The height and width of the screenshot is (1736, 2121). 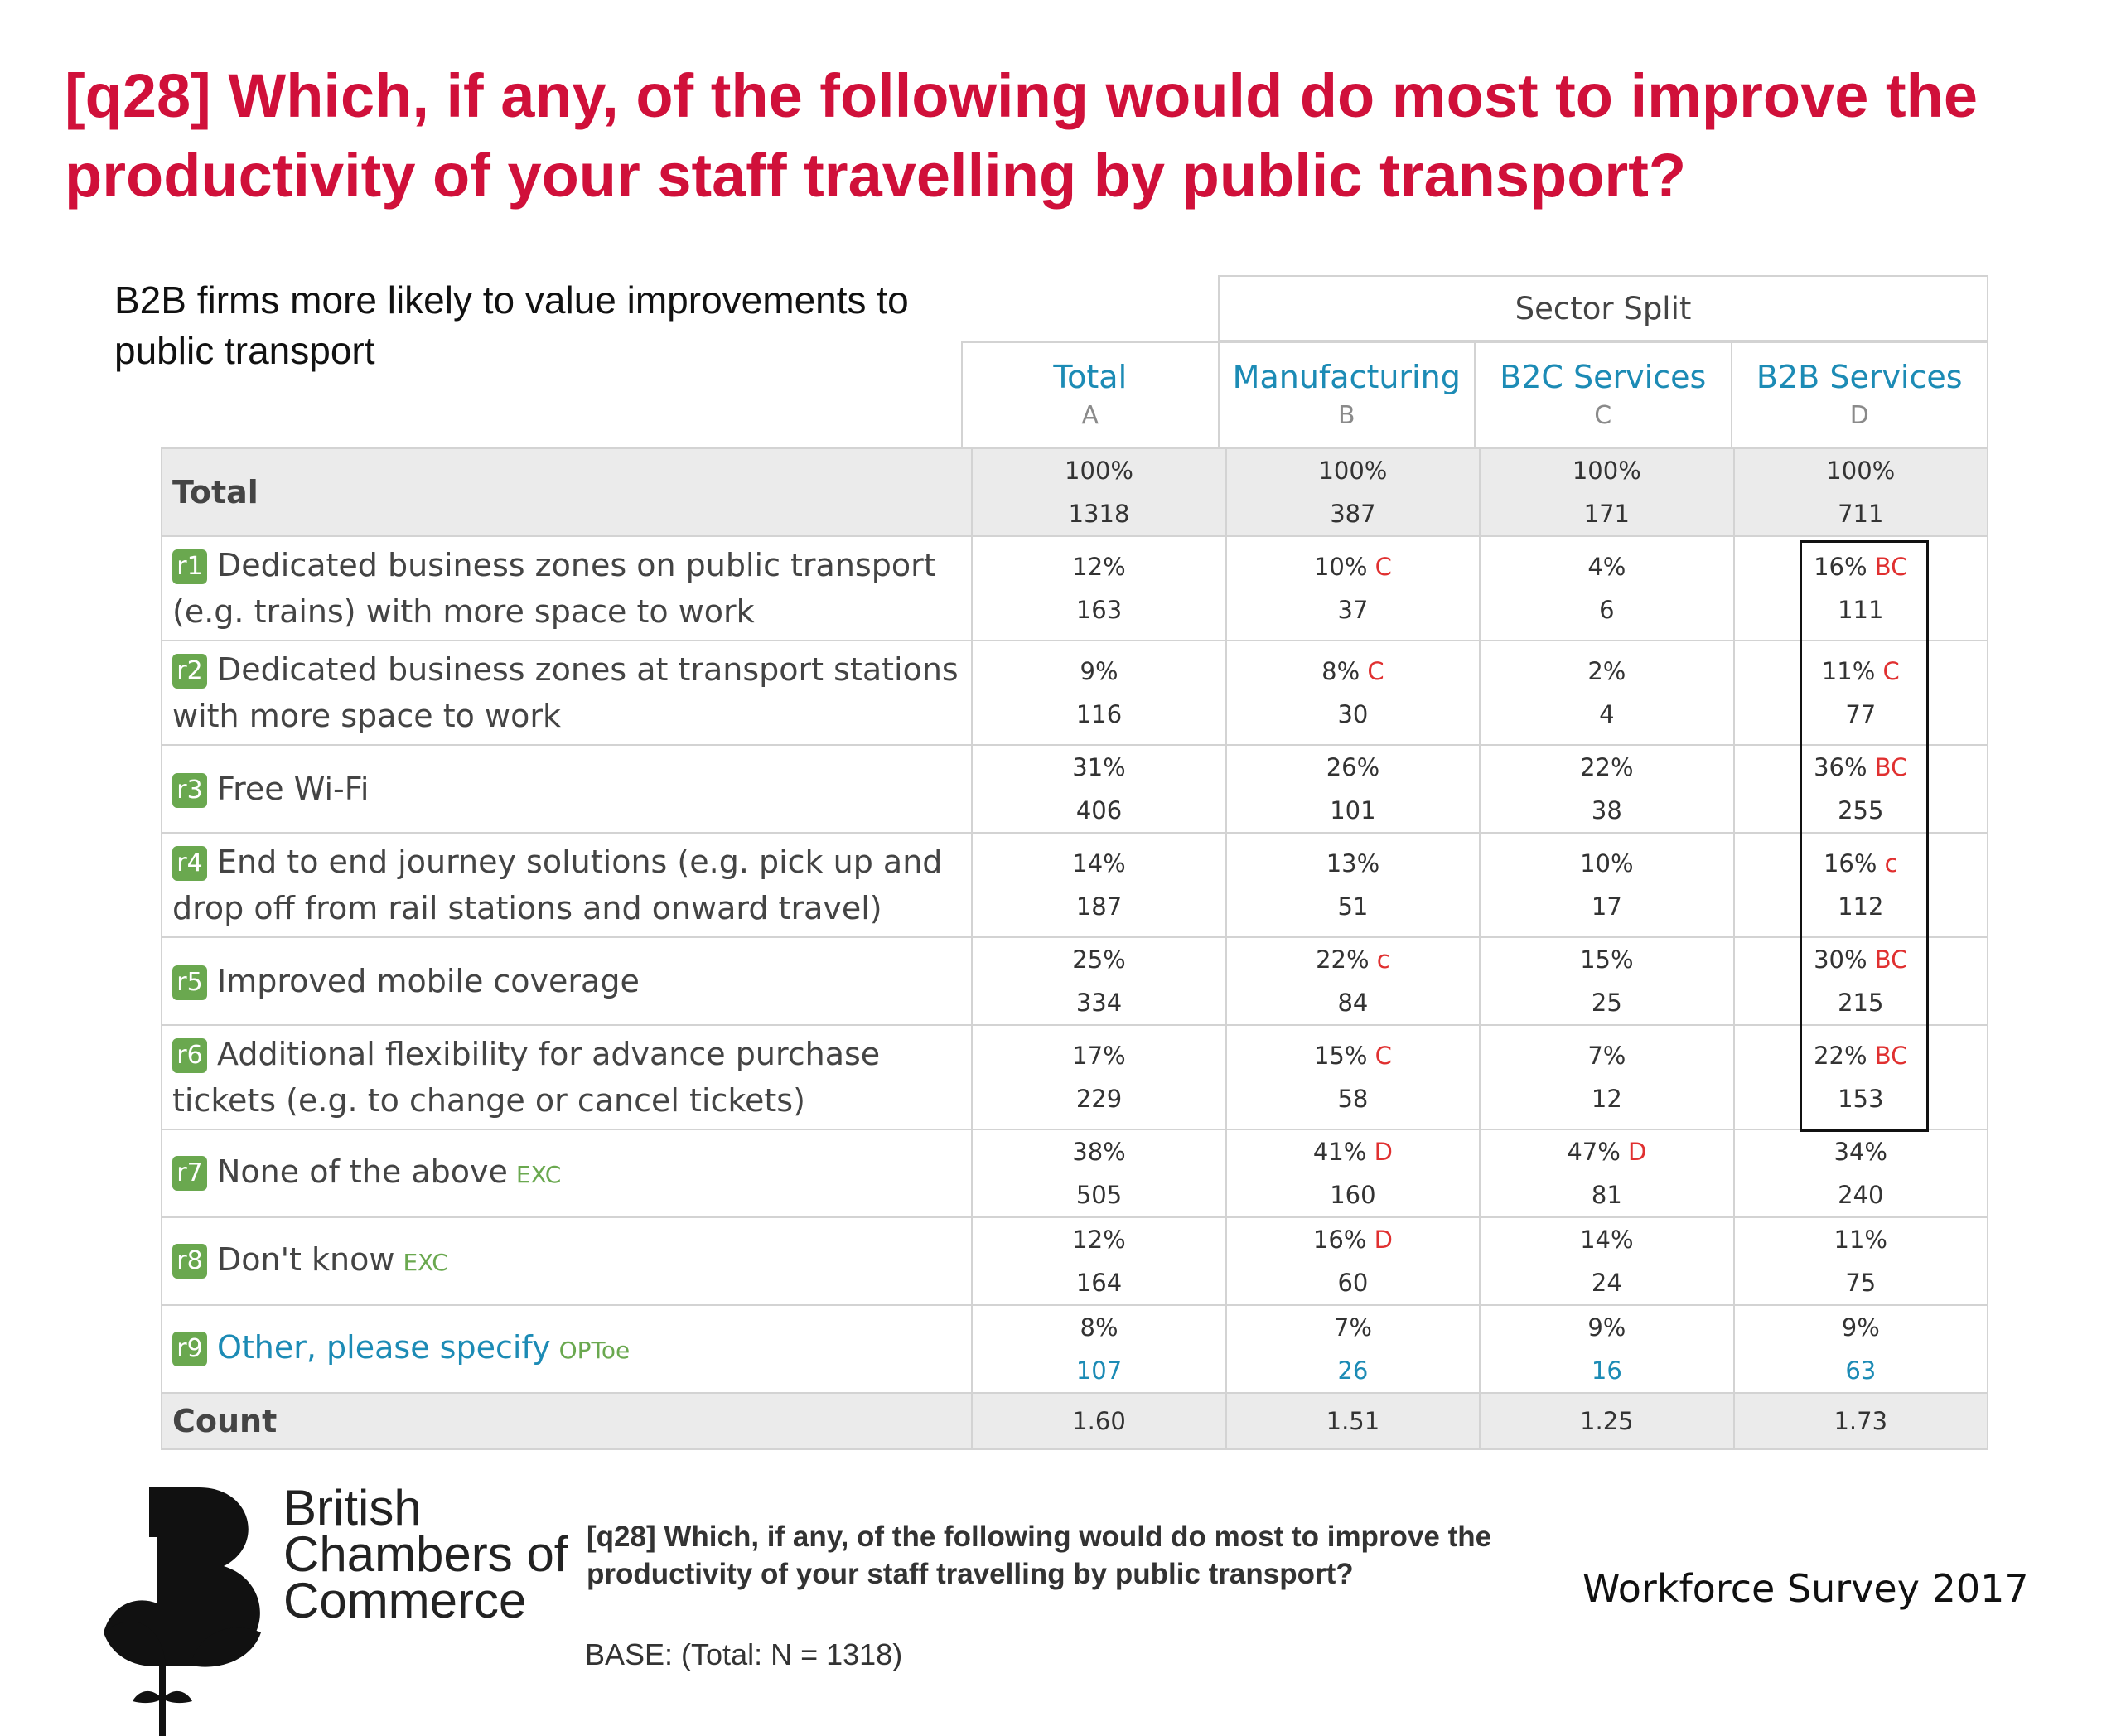 I want to click on cell-count: 171, so click(x=1606, y=514).